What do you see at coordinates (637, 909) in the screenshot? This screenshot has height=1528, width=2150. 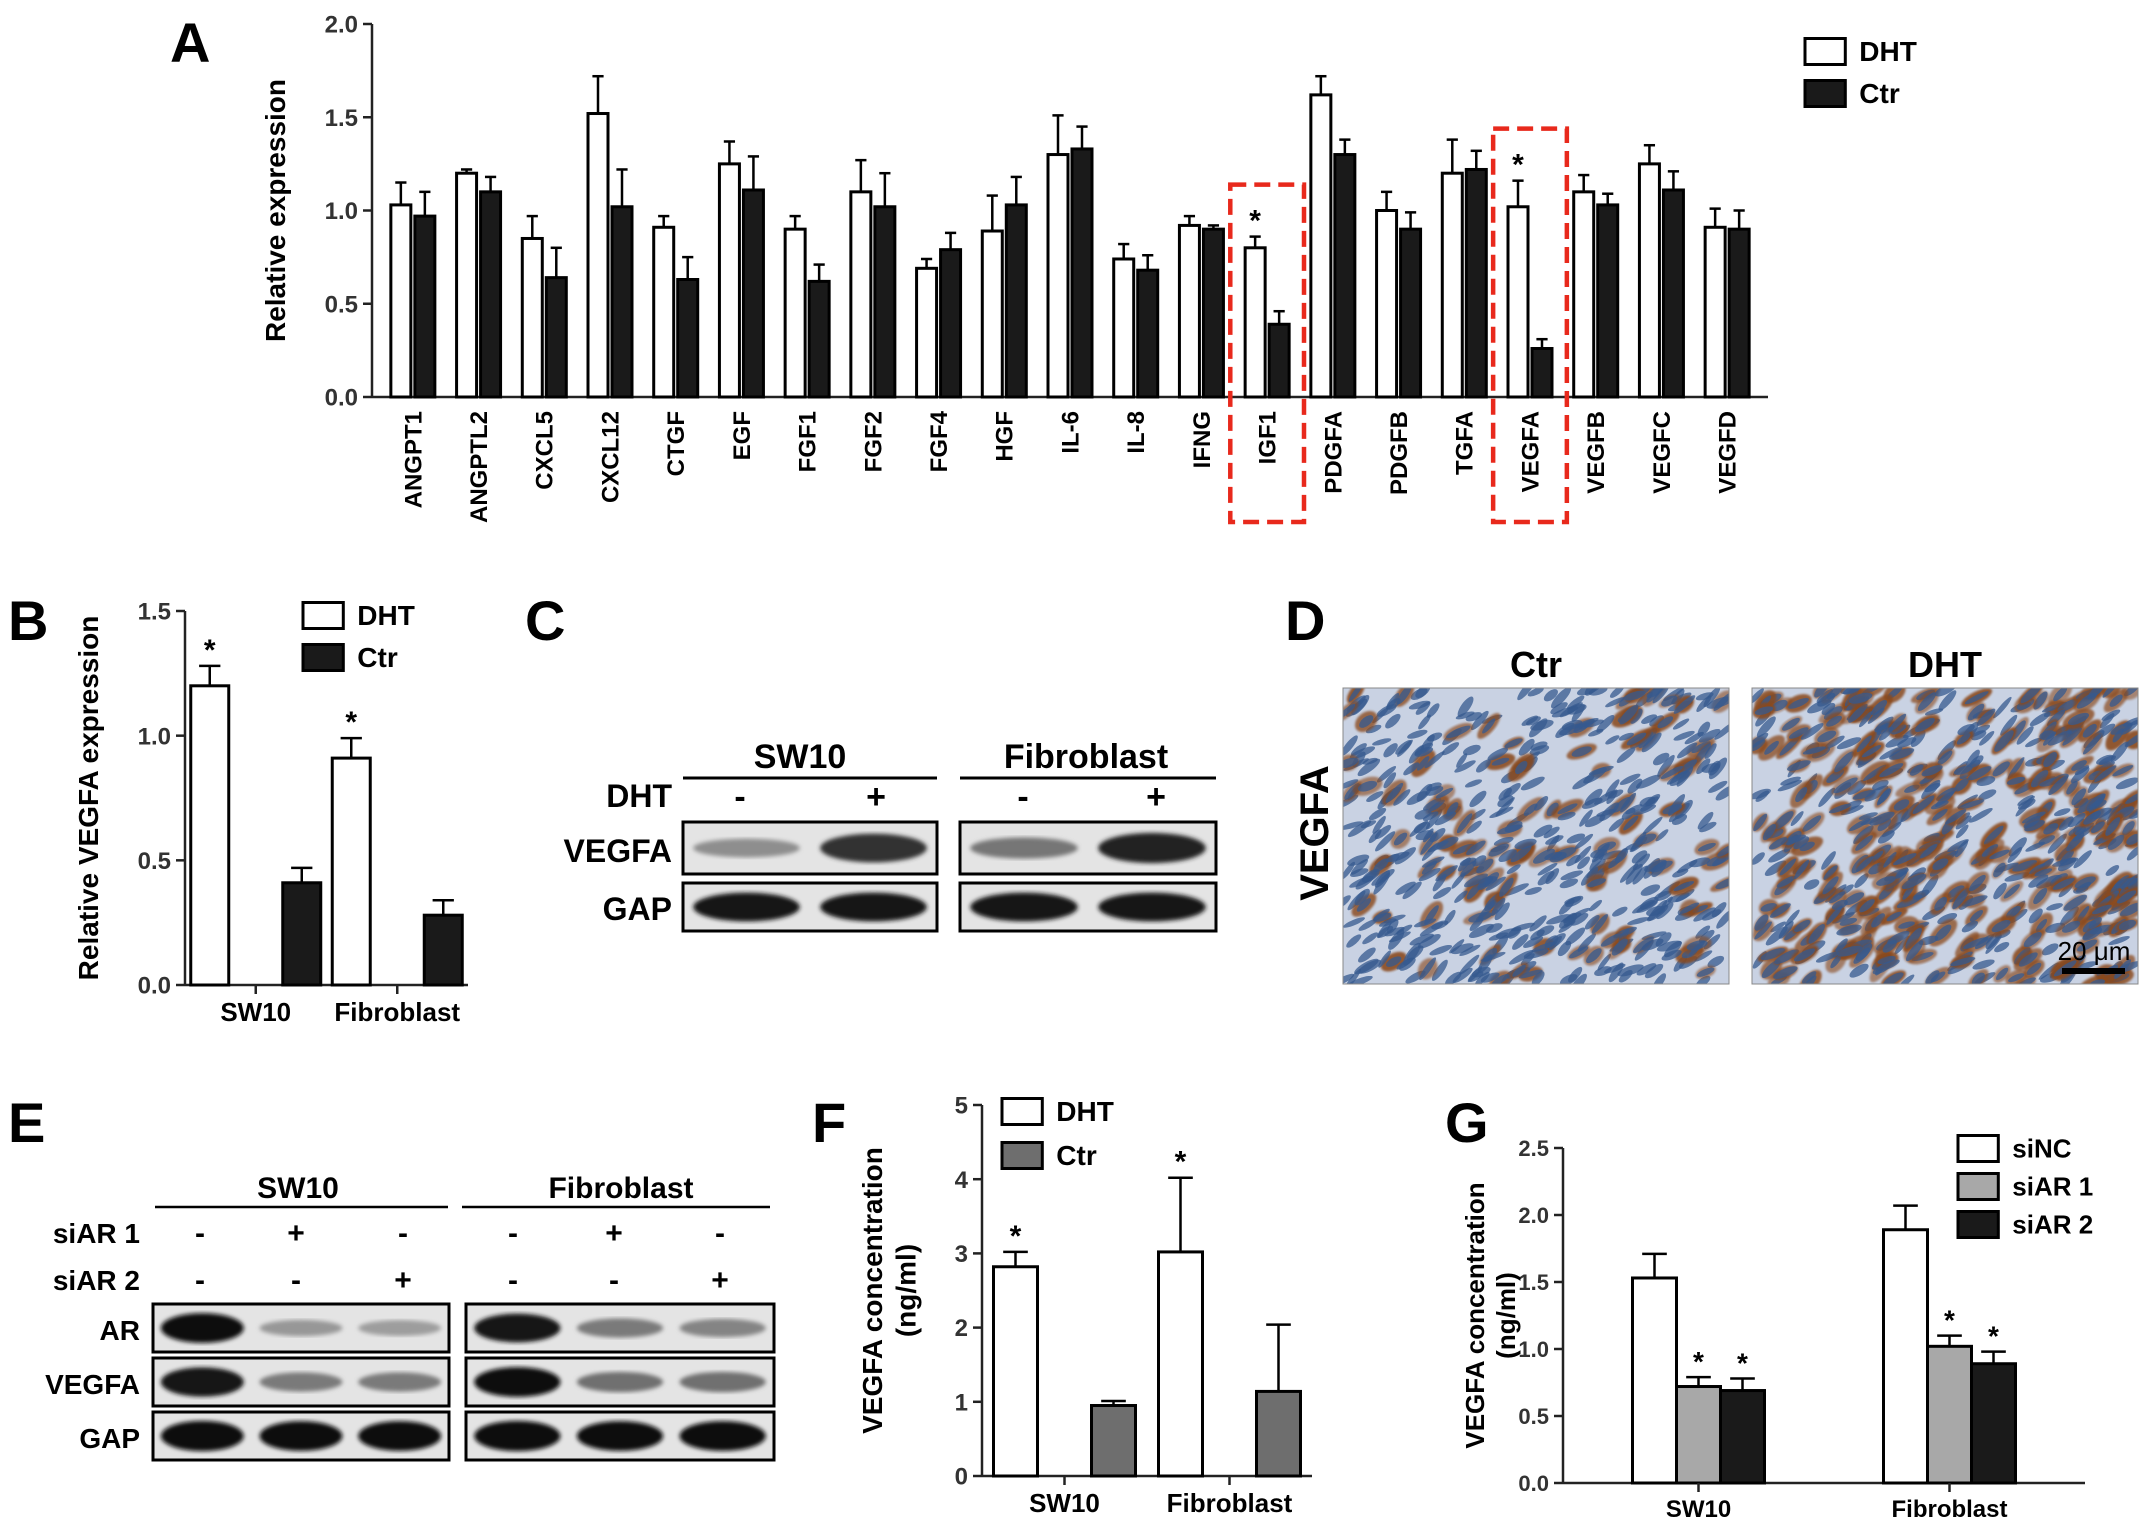 I see `blot-c-row-label-gap: GAP` at bounding box center [637, 909].